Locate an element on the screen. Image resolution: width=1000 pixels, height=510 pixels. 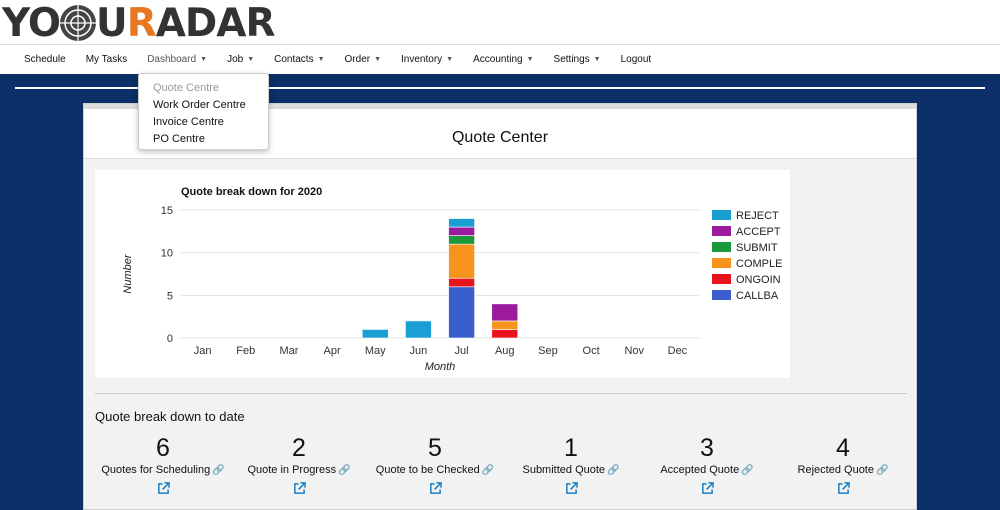
nav-item-schedule: Schedule is located at coordinates (38, 59).